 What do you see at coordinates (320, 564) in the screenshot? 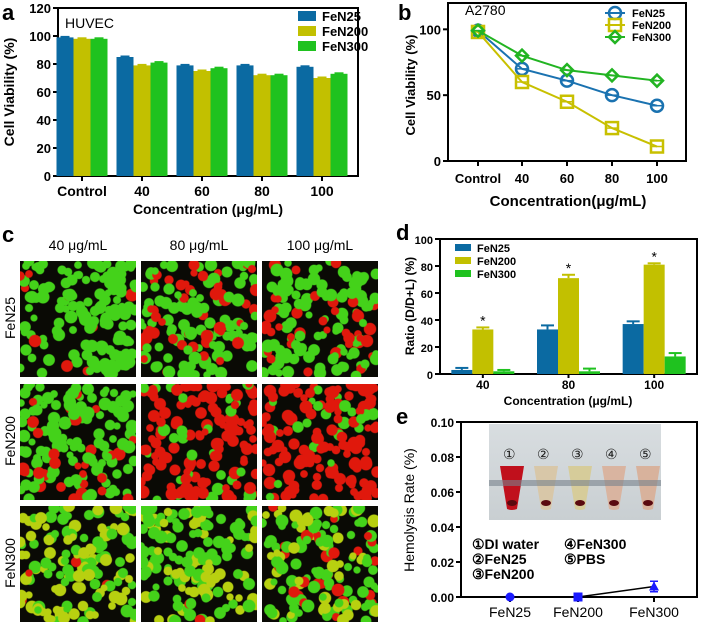
I see `micrograph-fen300-col3` at bounding box center [320, 564].